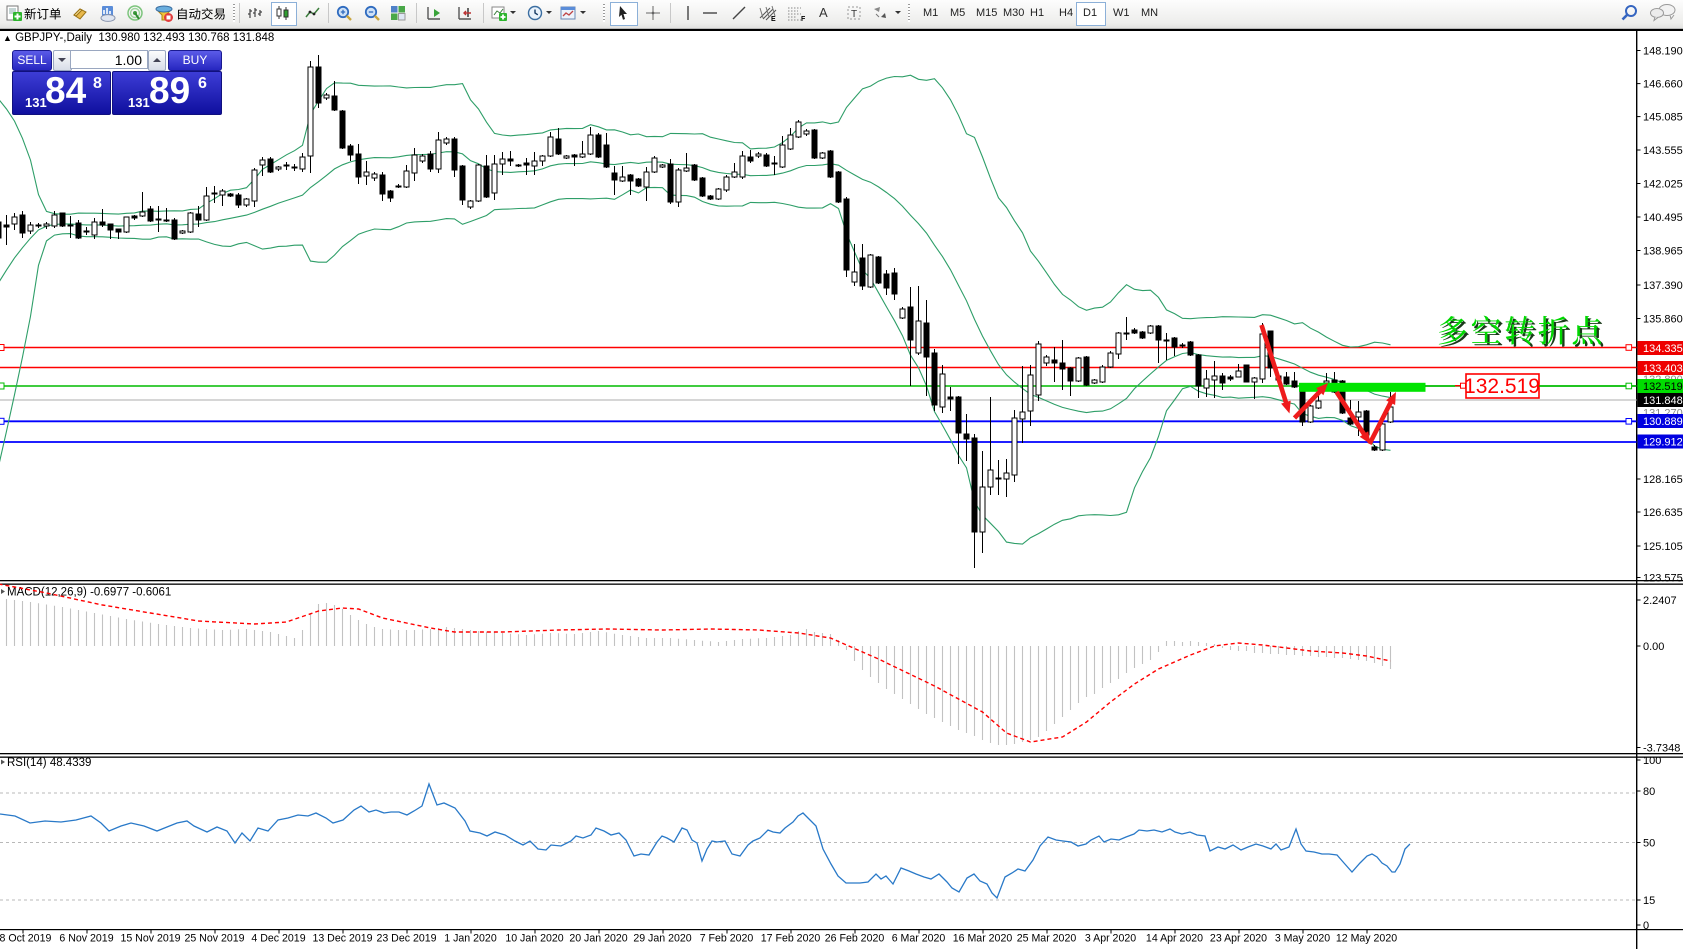  What do you see at coordinates (1661, 749) in the screenshot?
I see `svg-text: -3.7348` at bounding box center [1661, 749].